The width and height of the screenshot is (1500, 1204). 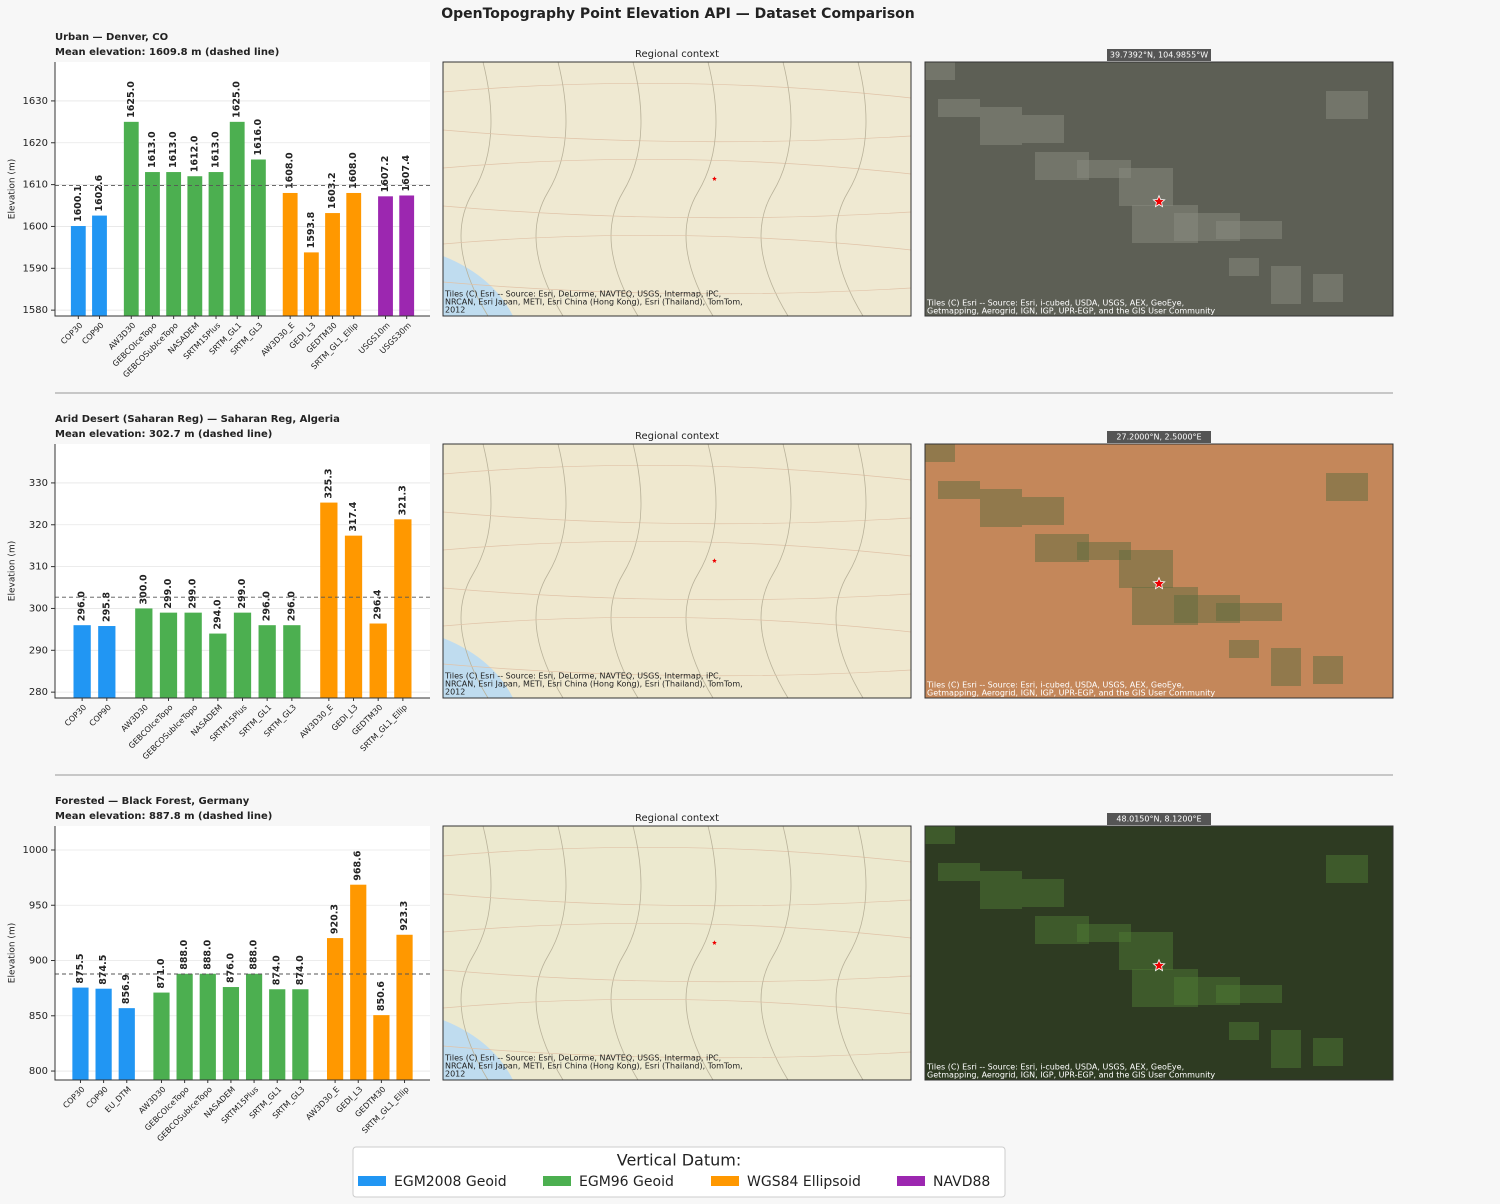 What do you see at coordinates (38, 608) in the screenshot?
I see `y-tick-label: 300` at bounding box center [38, 608].